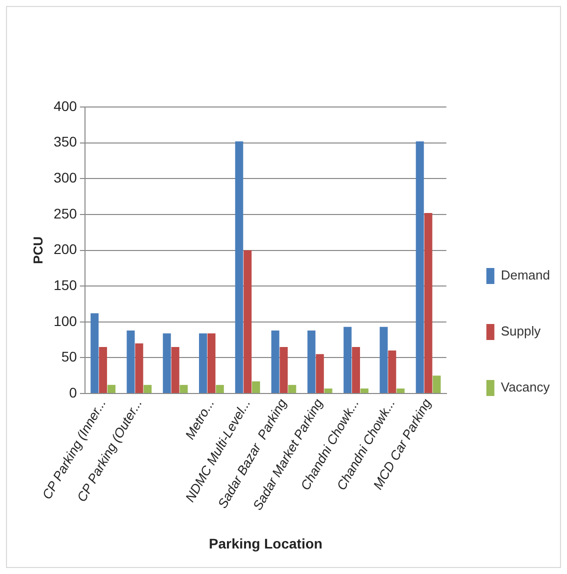 The width and height of the screenshot is (567, 574). Describe the element at coordinates (66, 284) in the screenshot. I see `y-tick-label: 150` at that location.